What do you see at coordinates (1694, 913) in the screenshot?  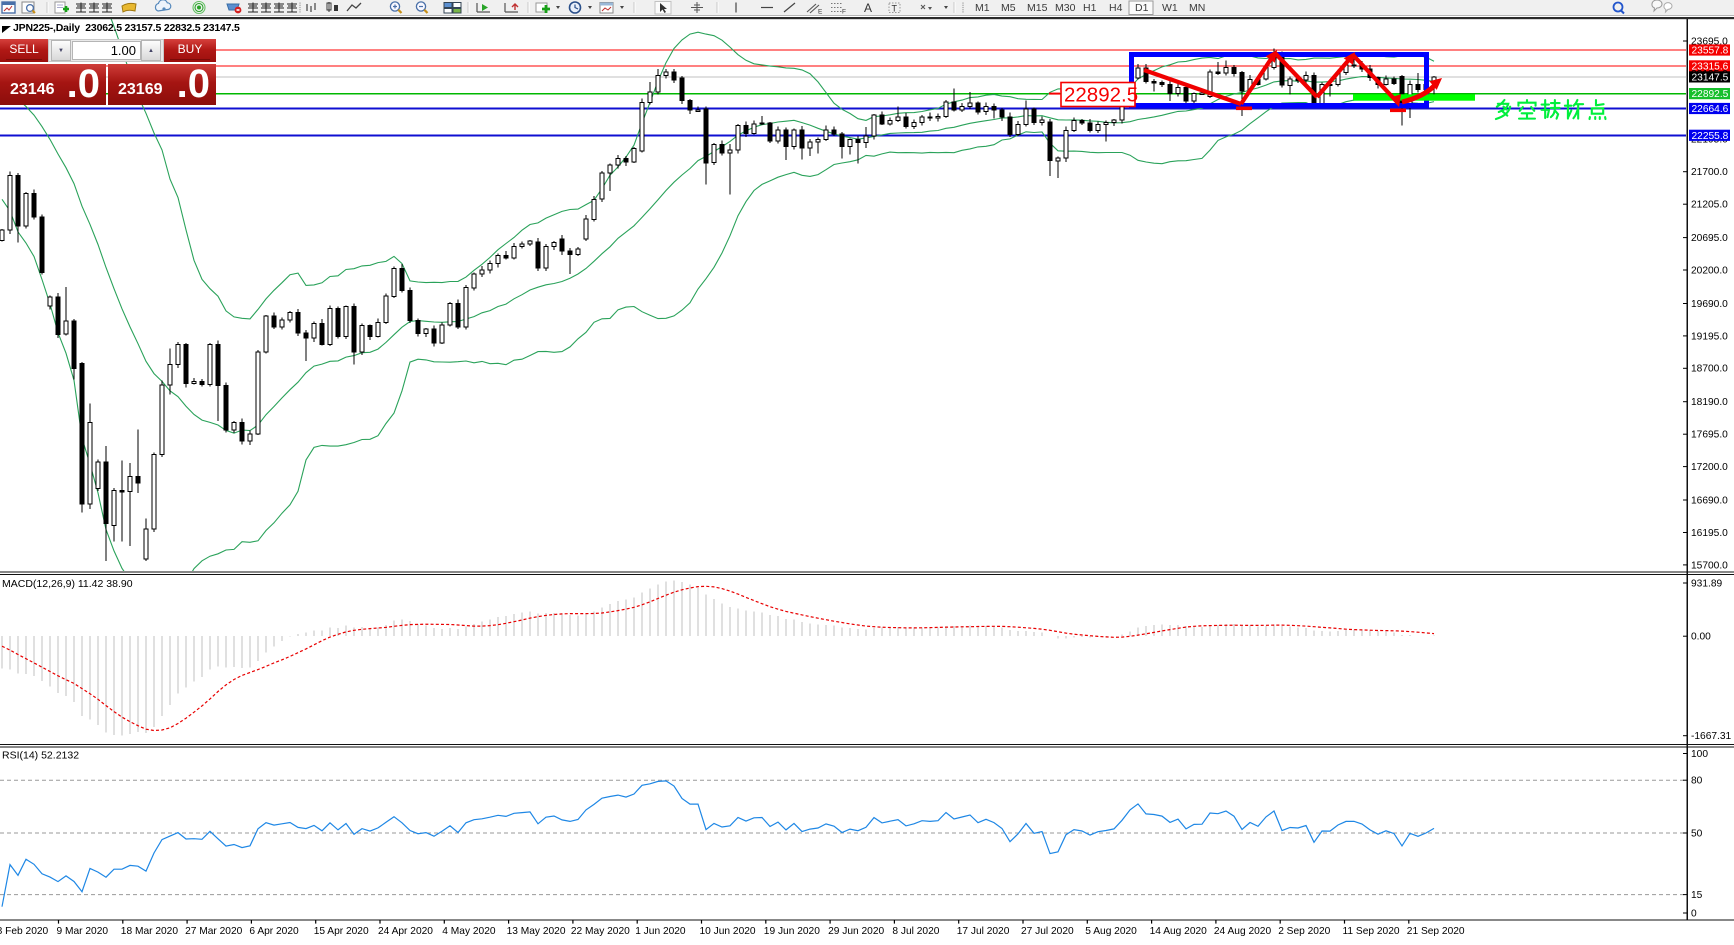 I see `svg-text: 0` at bounding box center [1694, 913].